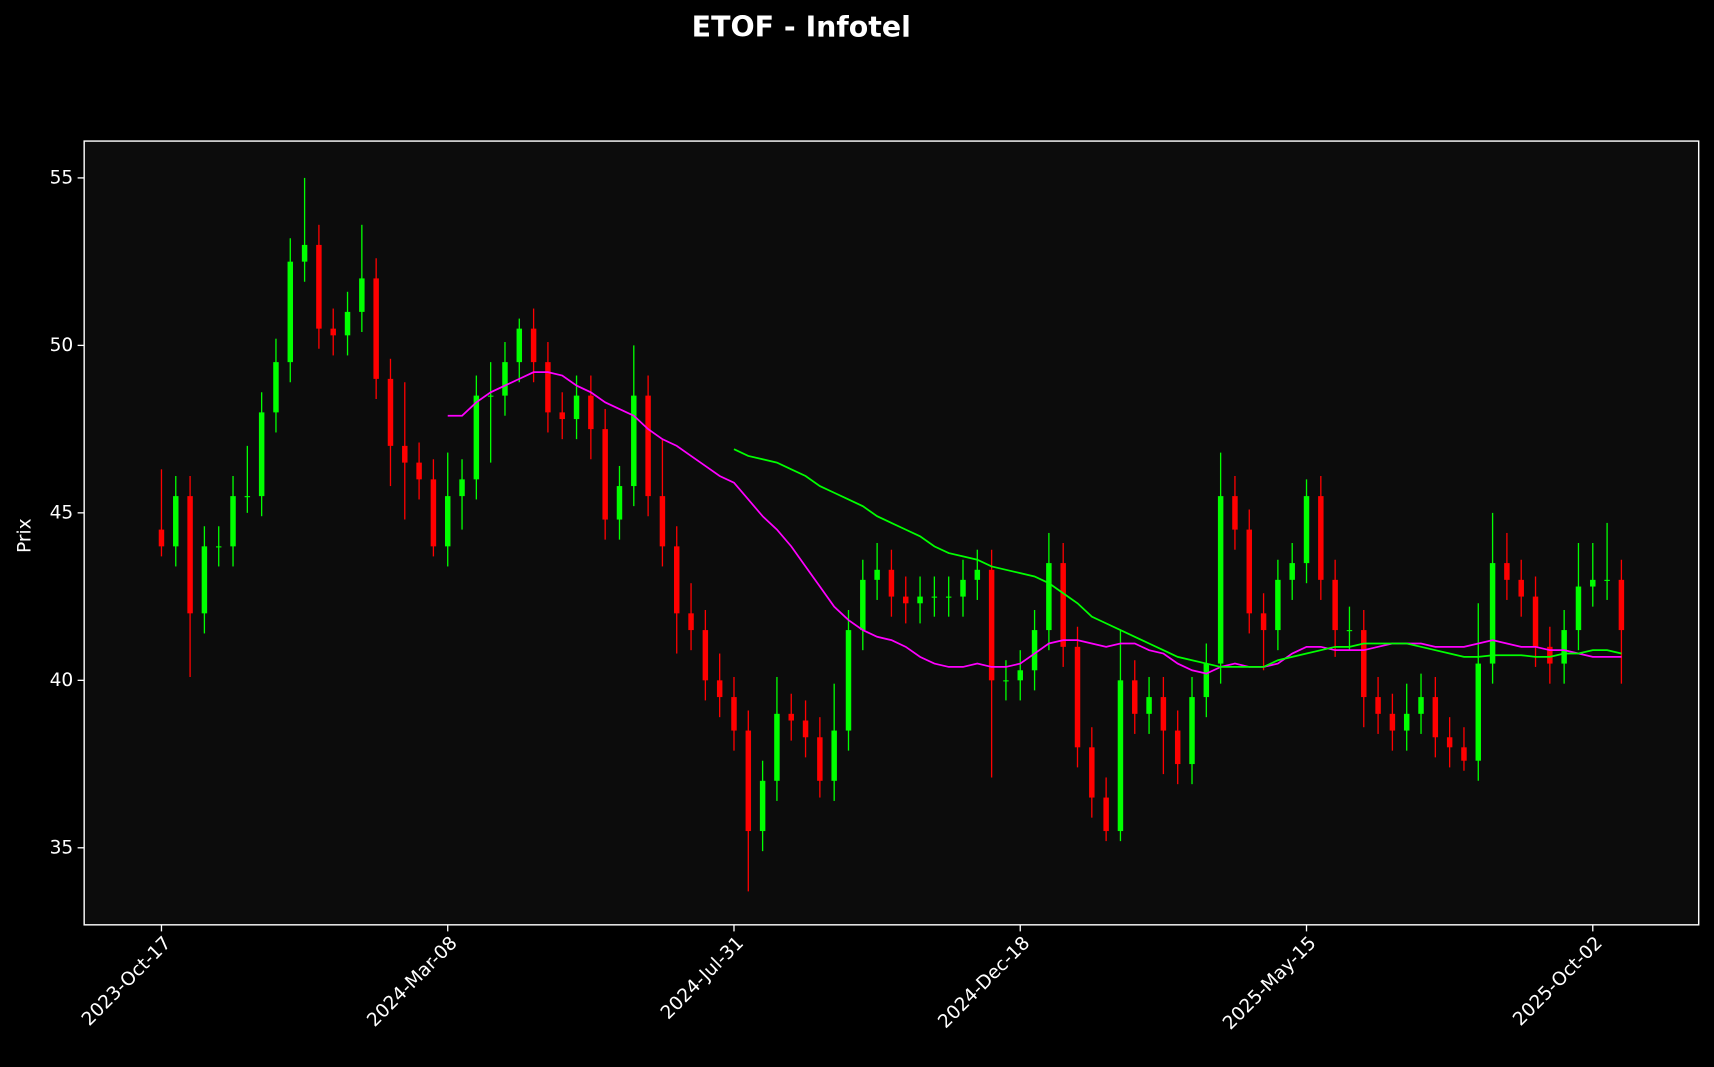 Image resolution: width=1714 pixels, height=1067 pixels. Describe the element at coordinates (412, 982) in the screenshot. I see `x-tick-label: 2024-Mar-08` at that location.